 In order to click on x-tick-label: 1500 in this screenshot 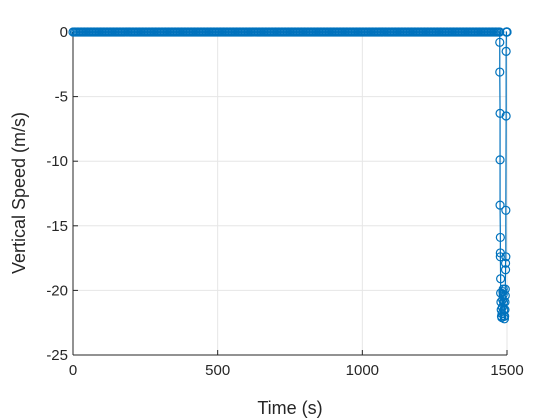, I will do `click(506, 370)`.